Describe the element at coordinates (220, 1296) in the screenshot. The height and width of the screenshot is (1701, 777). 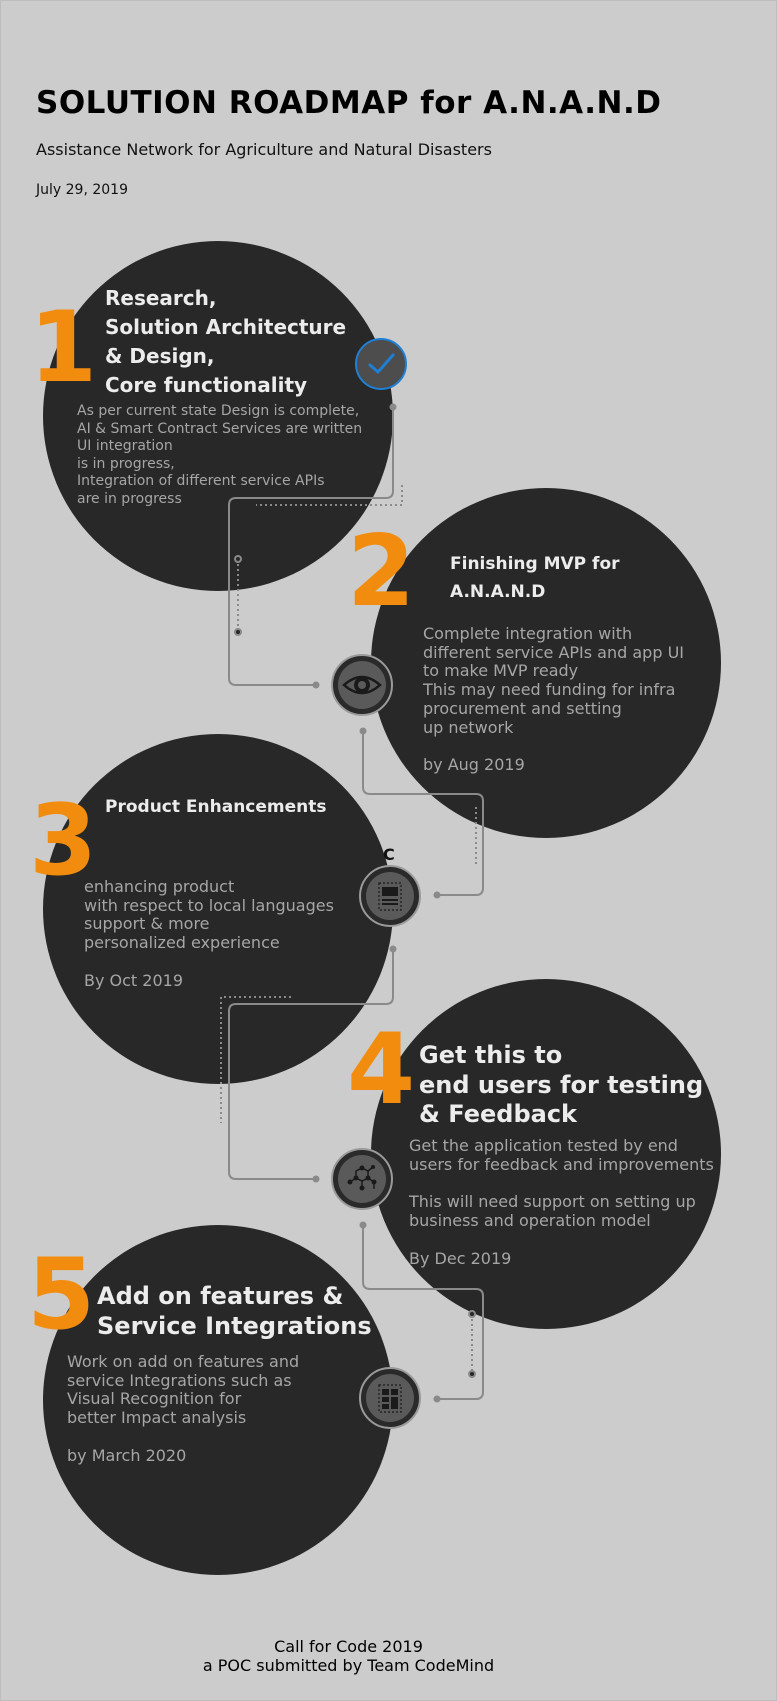
I see `step-5-heading-line: Add on features &` at that location.